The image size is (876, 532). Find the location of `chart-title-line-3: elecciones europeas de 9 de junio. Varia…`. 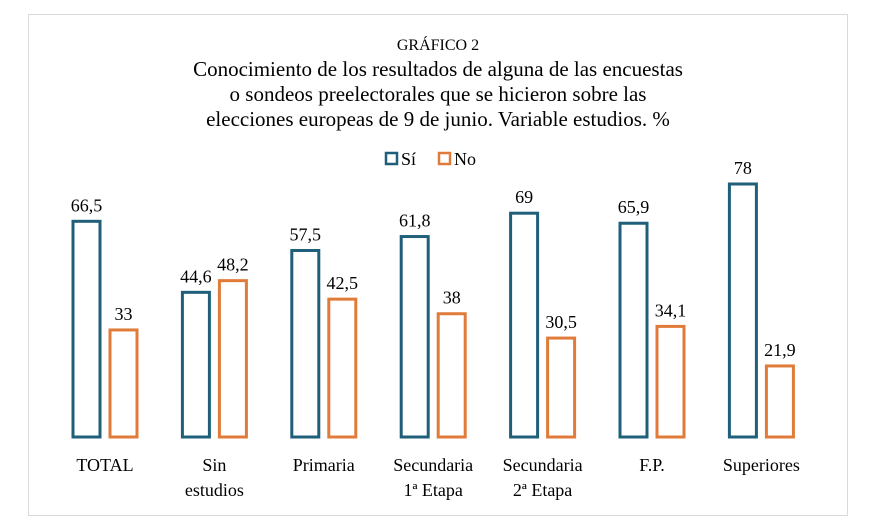

chart-title-line-3: elecciones europeas de 9 de junio. Varia… is located at coordinates (438, 119).